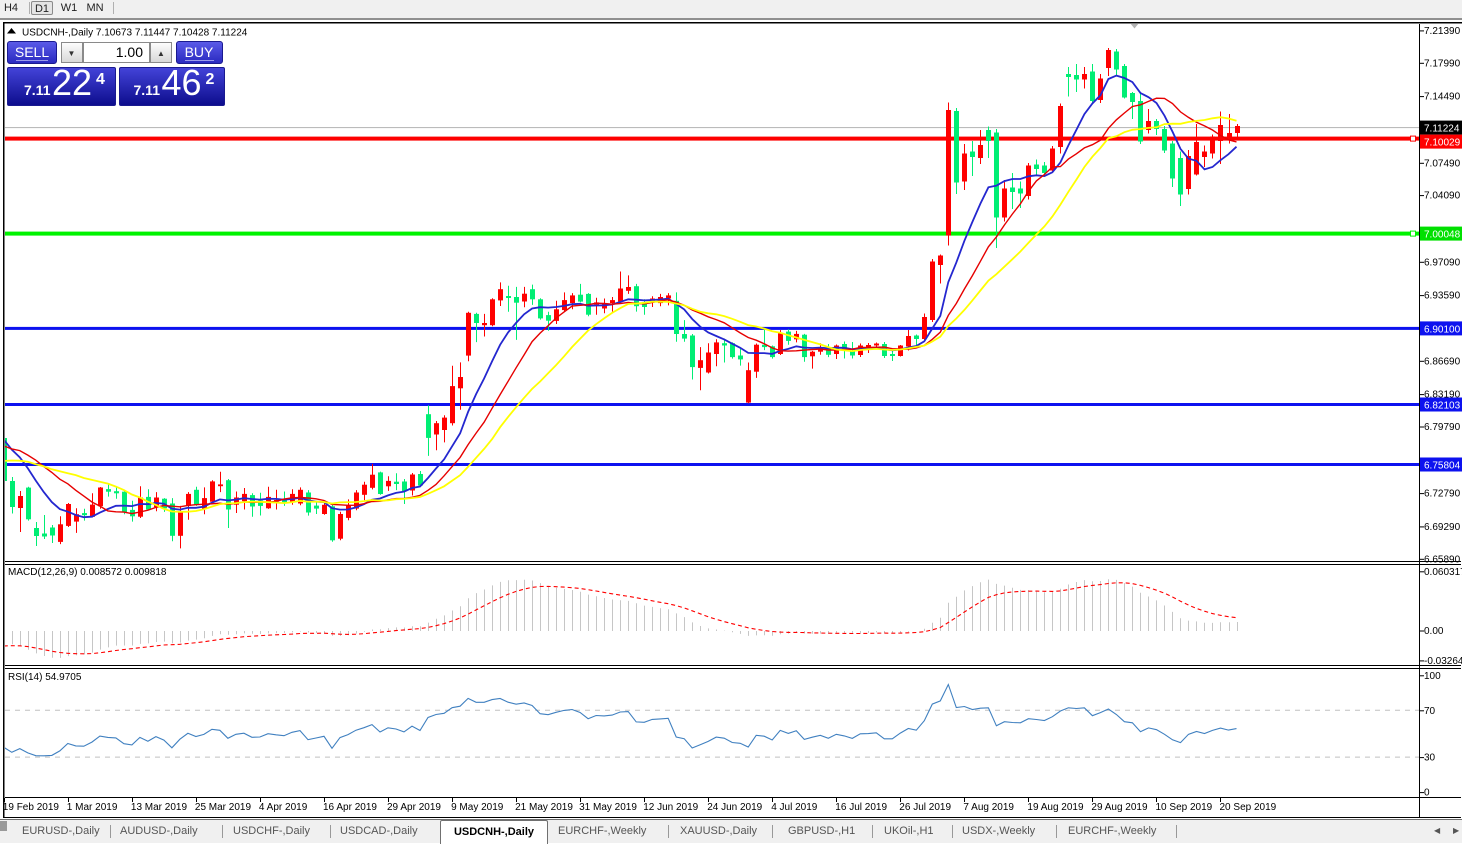  Describe the element at coordinates (1442, 129) in the screenshot. I see `svg-text: 7.11224` at that location.